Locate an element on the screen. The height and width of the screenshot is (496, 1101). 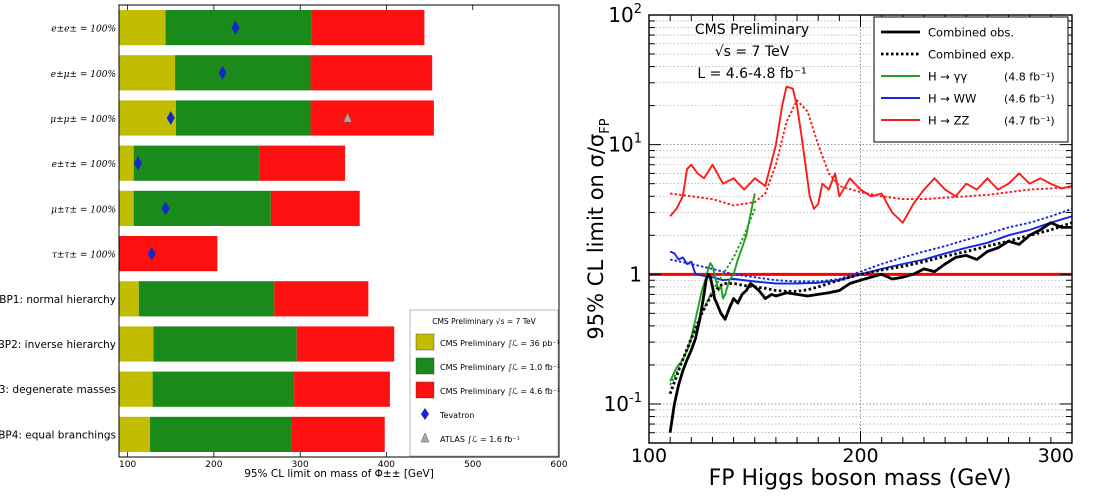
left-legend-label-2: CMS Preliminary ∫ℒ = 1.0 fb⁻¹ is located at coordinates (500, 367).